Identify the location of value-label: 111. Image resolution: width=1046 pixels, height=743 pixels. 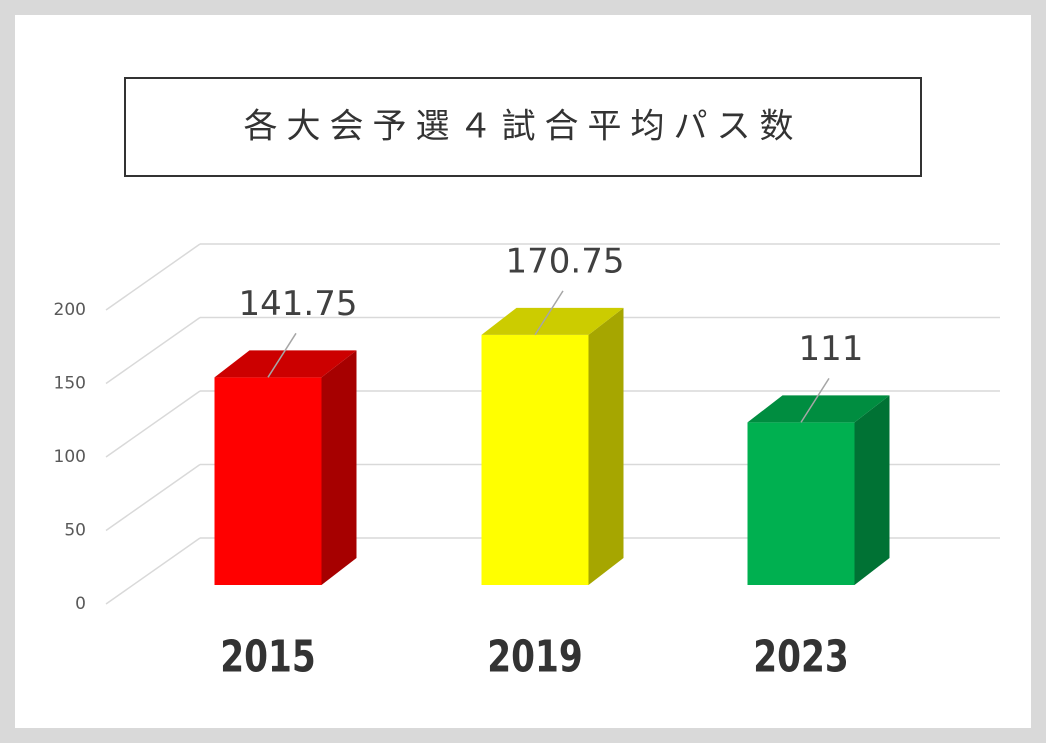
(831, 349).